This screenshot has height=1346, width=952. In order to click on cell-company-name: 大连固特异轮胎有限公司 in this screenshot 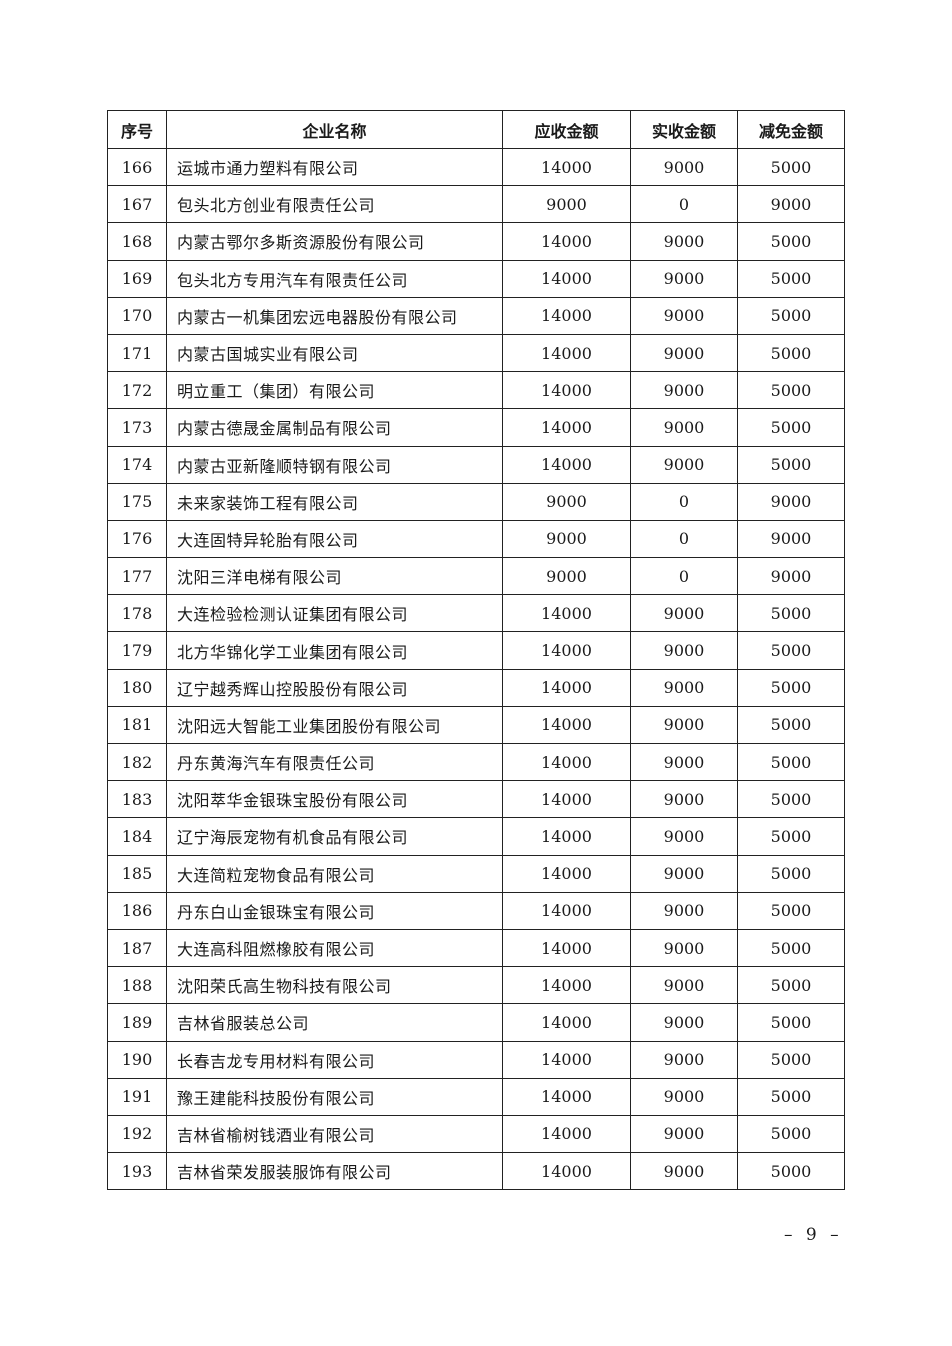, I will do `click(334, 539)`.